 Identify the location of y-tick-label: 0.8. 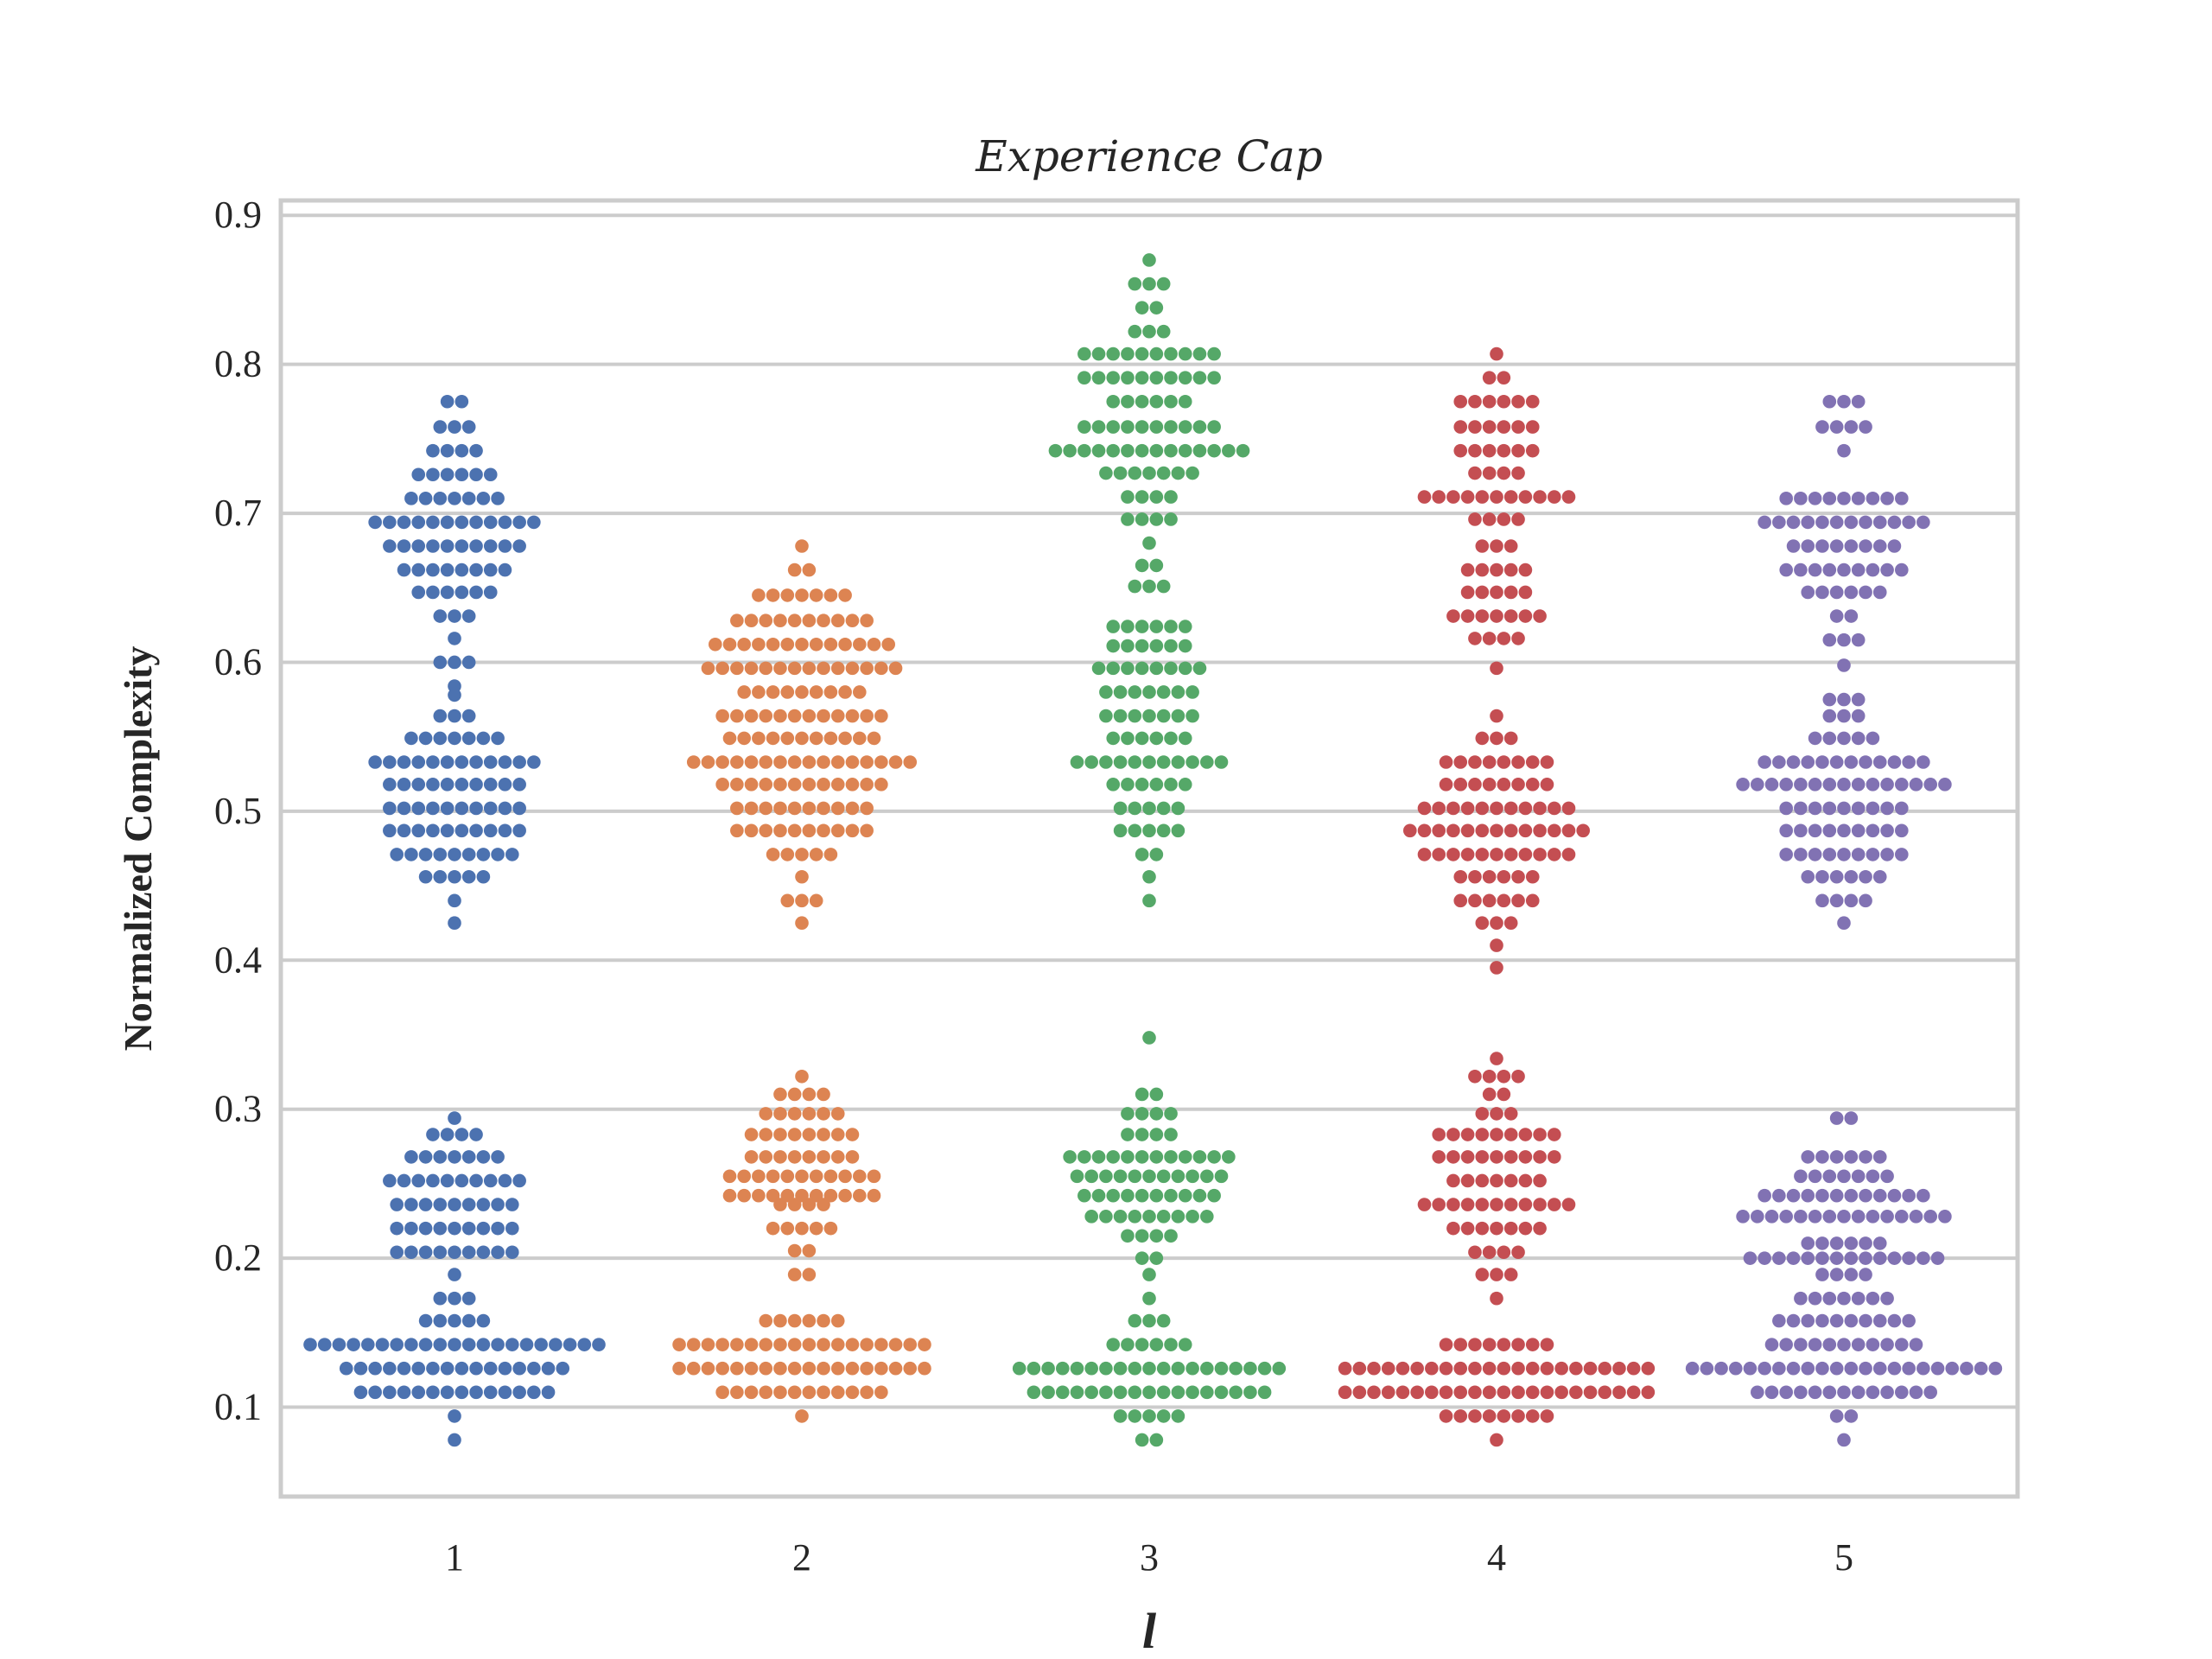
(238, 364).